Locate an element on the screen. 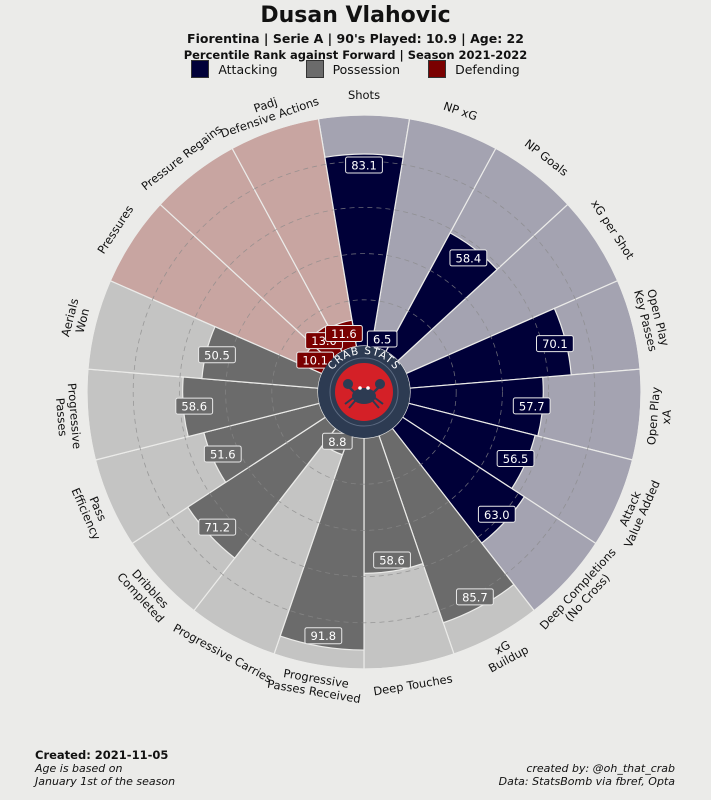 The image size is (711, 800). legend-item-attacking: Attacking is located at coordinates (234, 69).